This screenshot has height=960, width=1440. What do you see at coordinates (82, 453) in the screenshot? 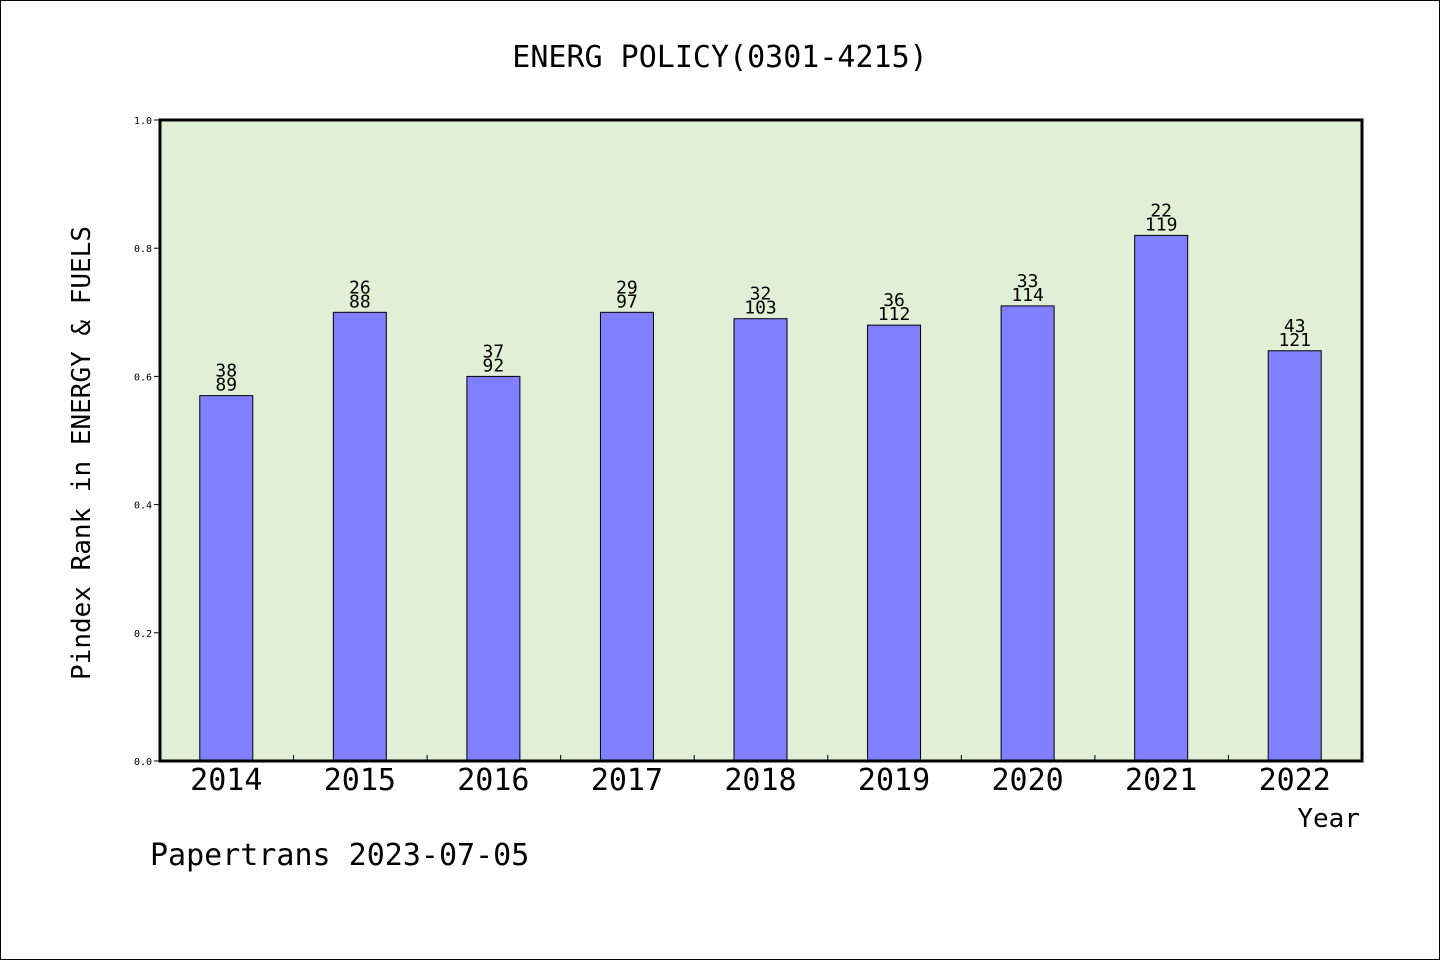
I see `y-axis-label: Pindex Rank in ENERGY & FUELS` at bounding box center [82, 453].